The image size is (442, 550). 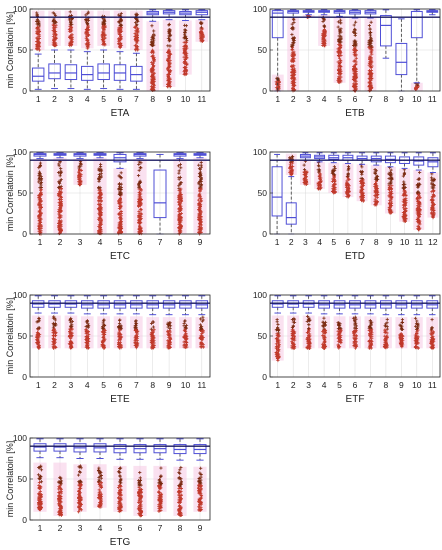 I want to click on x-axis-label: ETB, so click(x=355, y=113).